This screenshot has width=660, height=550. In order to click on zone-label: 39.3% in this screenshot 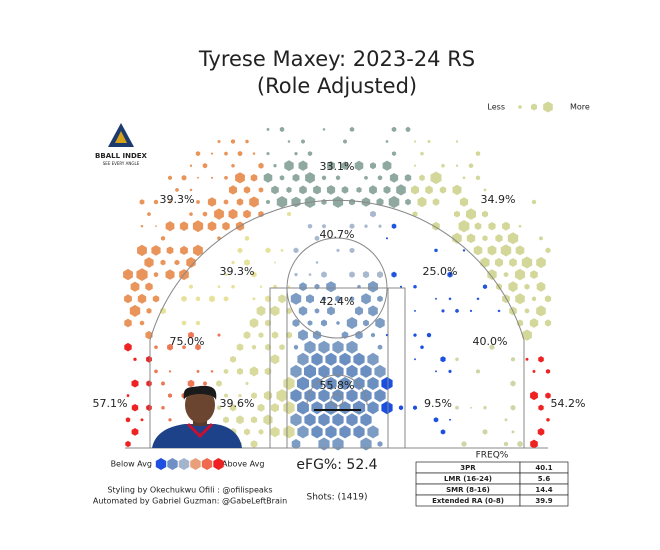, I will do `click(237, 271)`.